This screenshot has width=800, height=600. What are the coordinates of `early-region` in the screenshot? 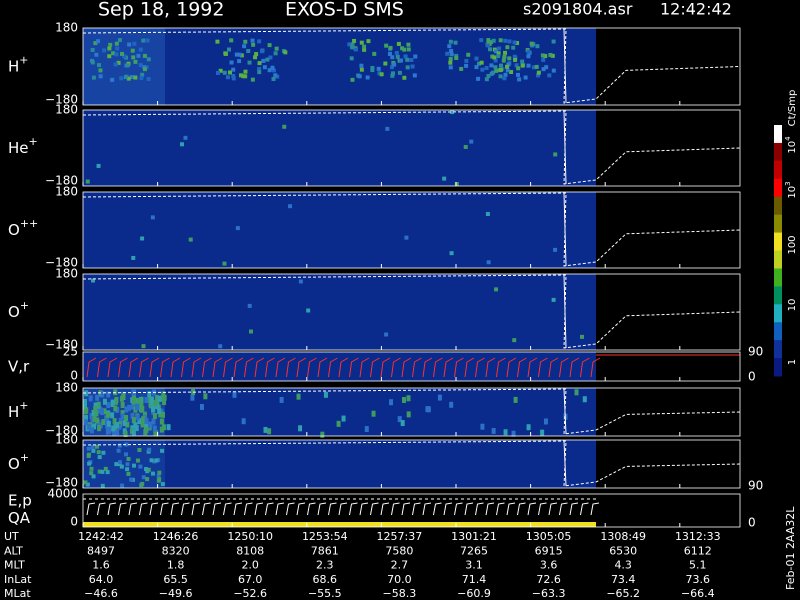 It's located at (124, 66).